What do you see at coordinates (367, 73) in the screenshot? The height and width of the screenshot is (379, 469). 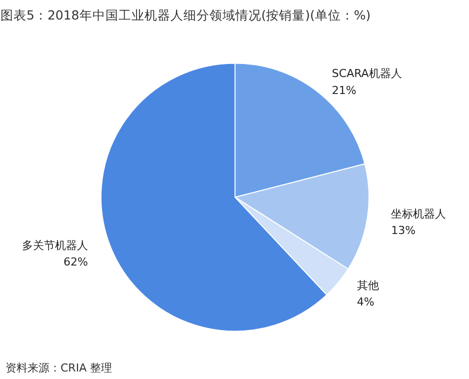 I see `slice-label: SCARA机器人` at bounding box center [367, 73].